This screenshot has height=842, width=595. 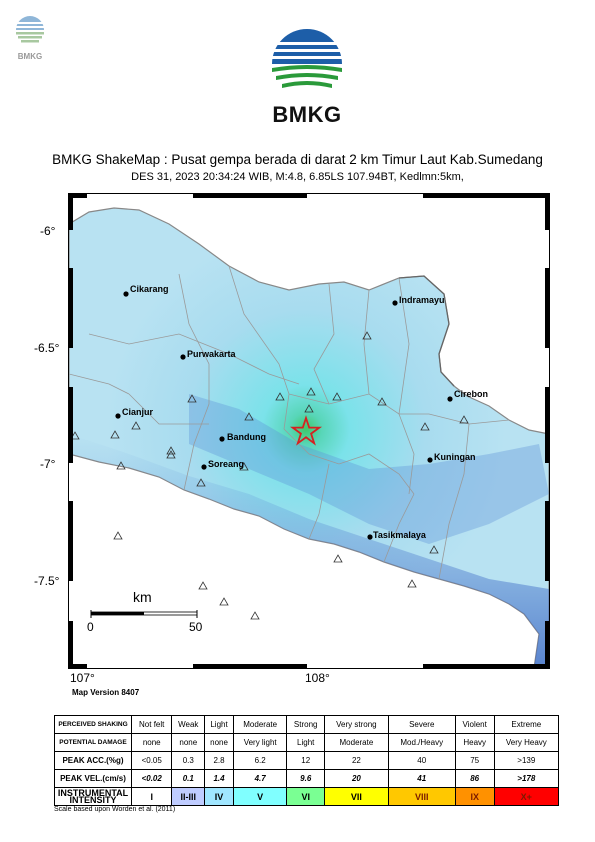 What do you see at coordinates (219, 760) in the screenshot?
I see `legend-cell: 2.8` at bounding box center [219, 760].